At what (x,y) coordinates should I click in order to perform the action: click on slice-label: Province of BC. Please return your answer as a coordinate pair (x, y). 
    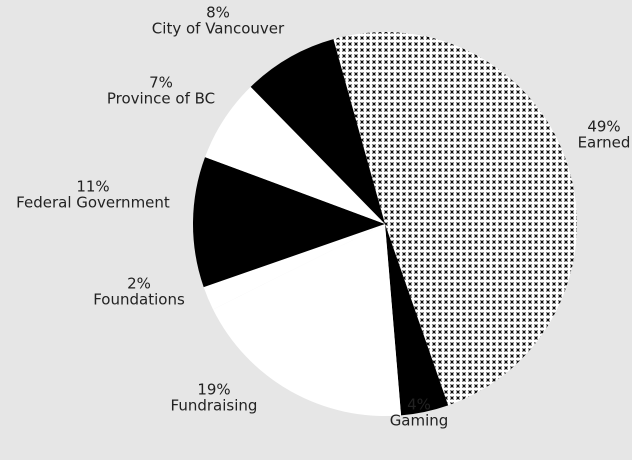
    Looking at the image, I should click on (161, 99).